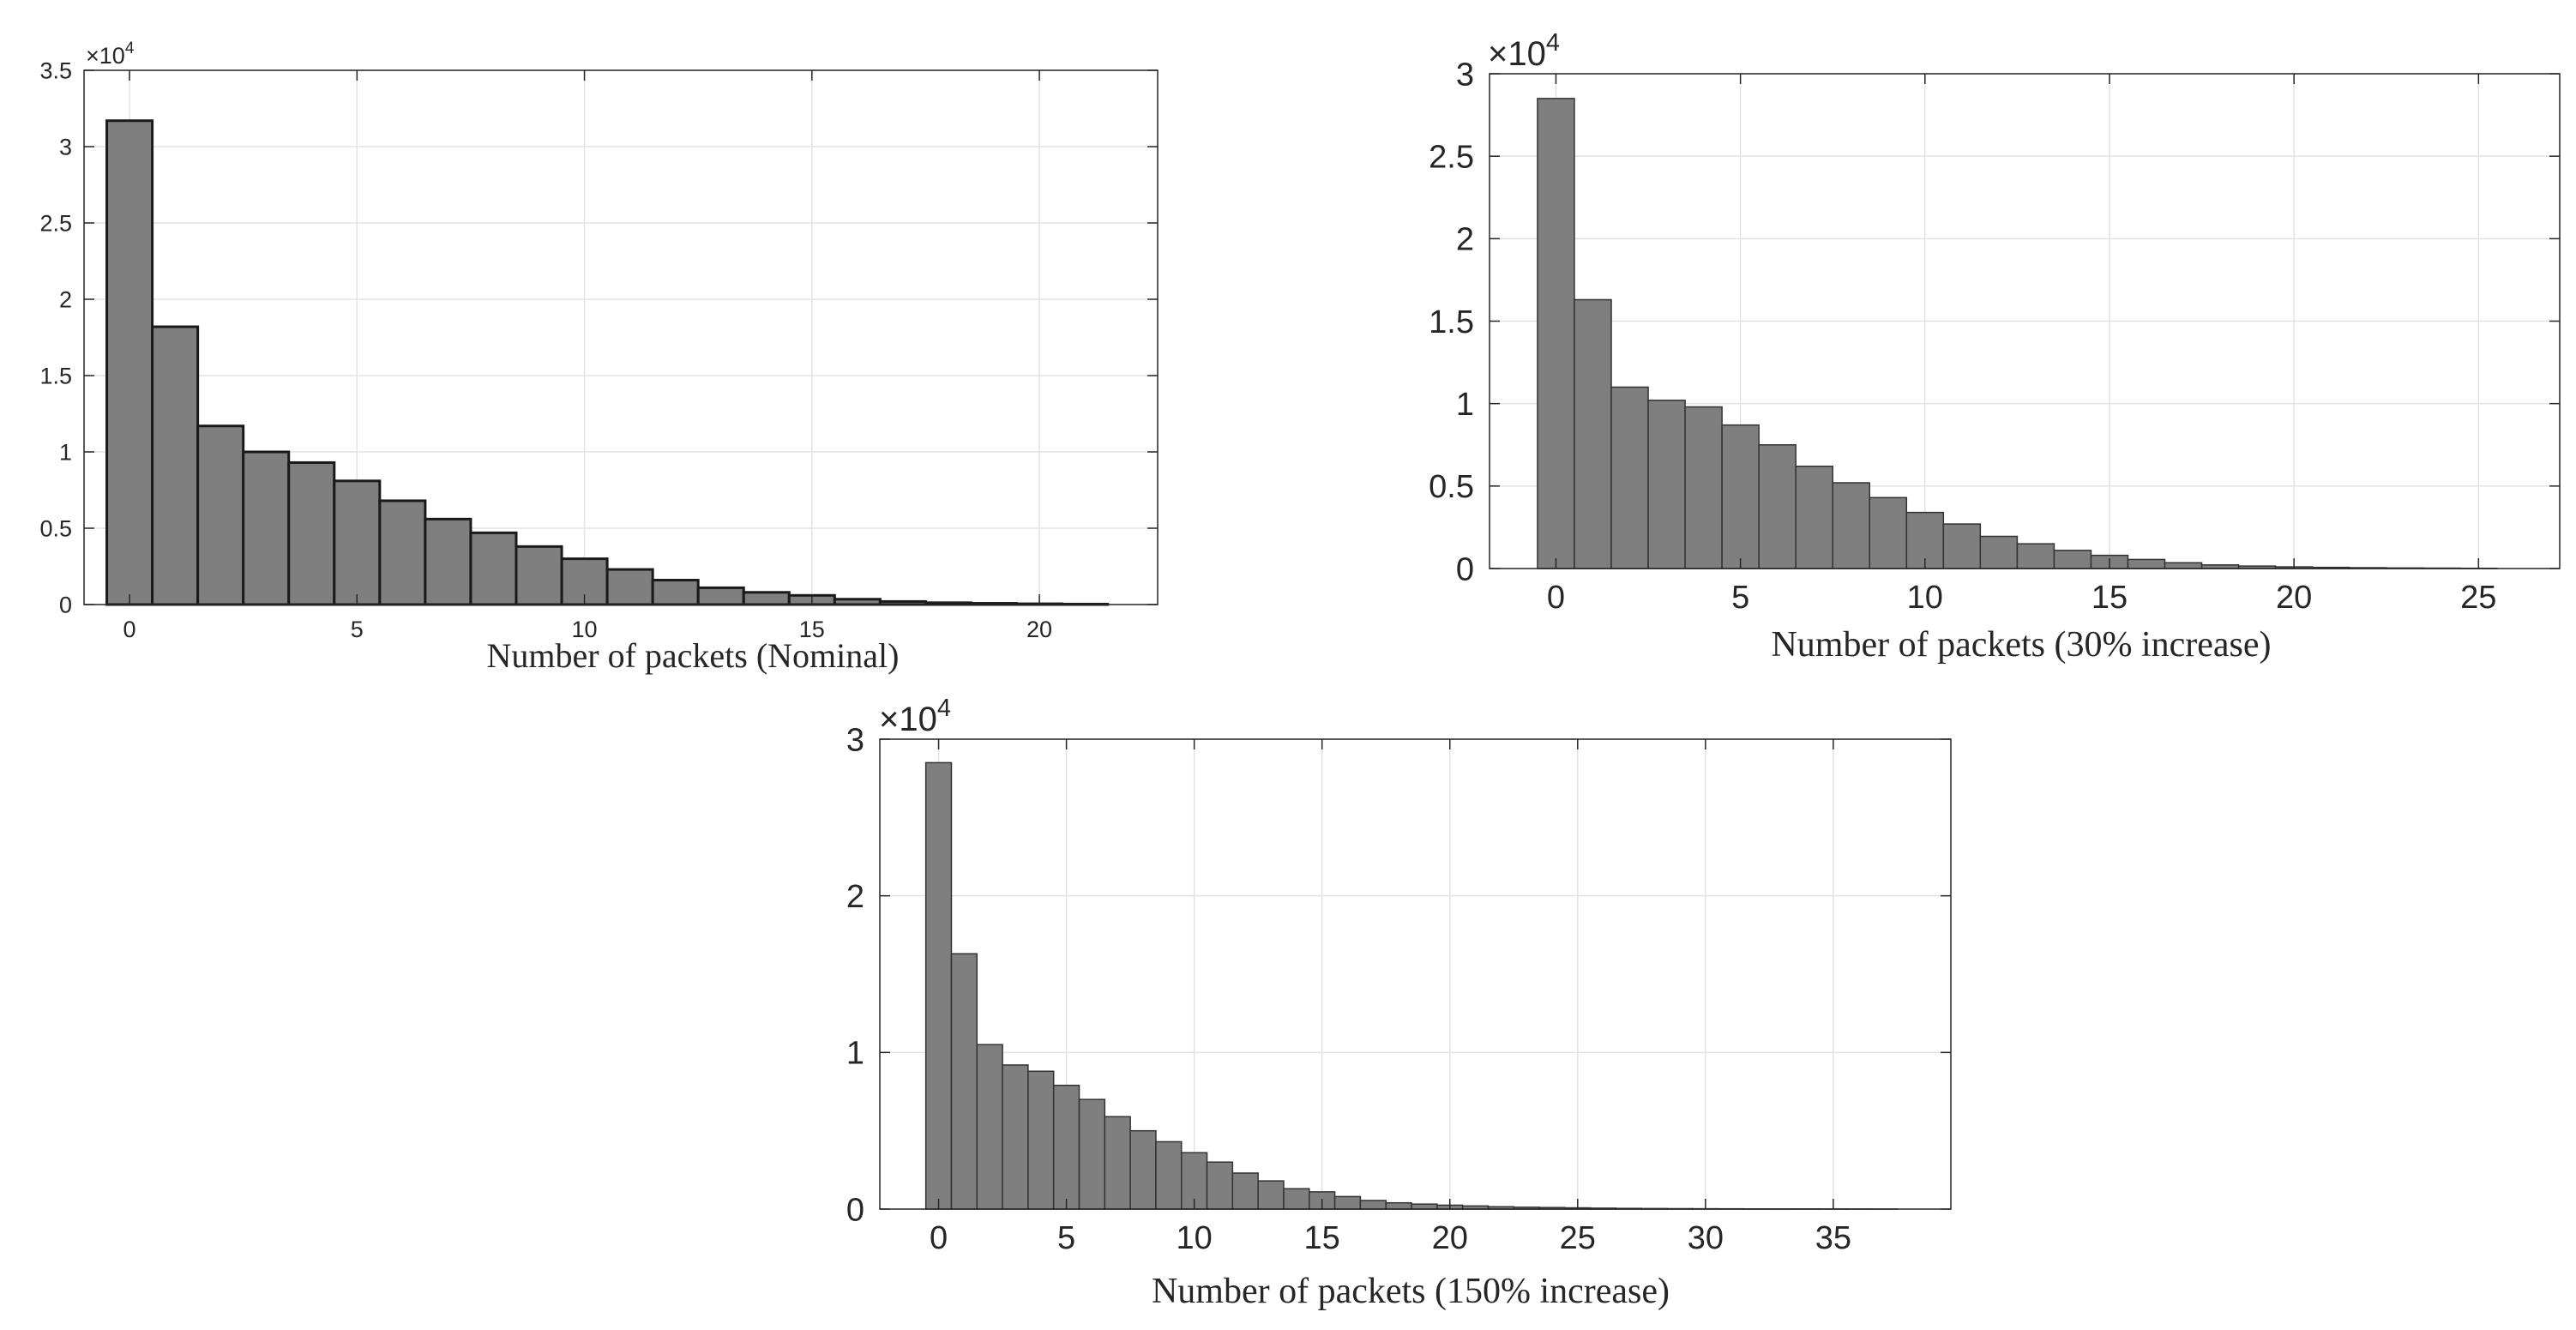  What do you see at coordinates (693, 655) in the screenshot?
I see `x-axis-label: Number of packets (Nominal)` at bounding box center [693, 655].